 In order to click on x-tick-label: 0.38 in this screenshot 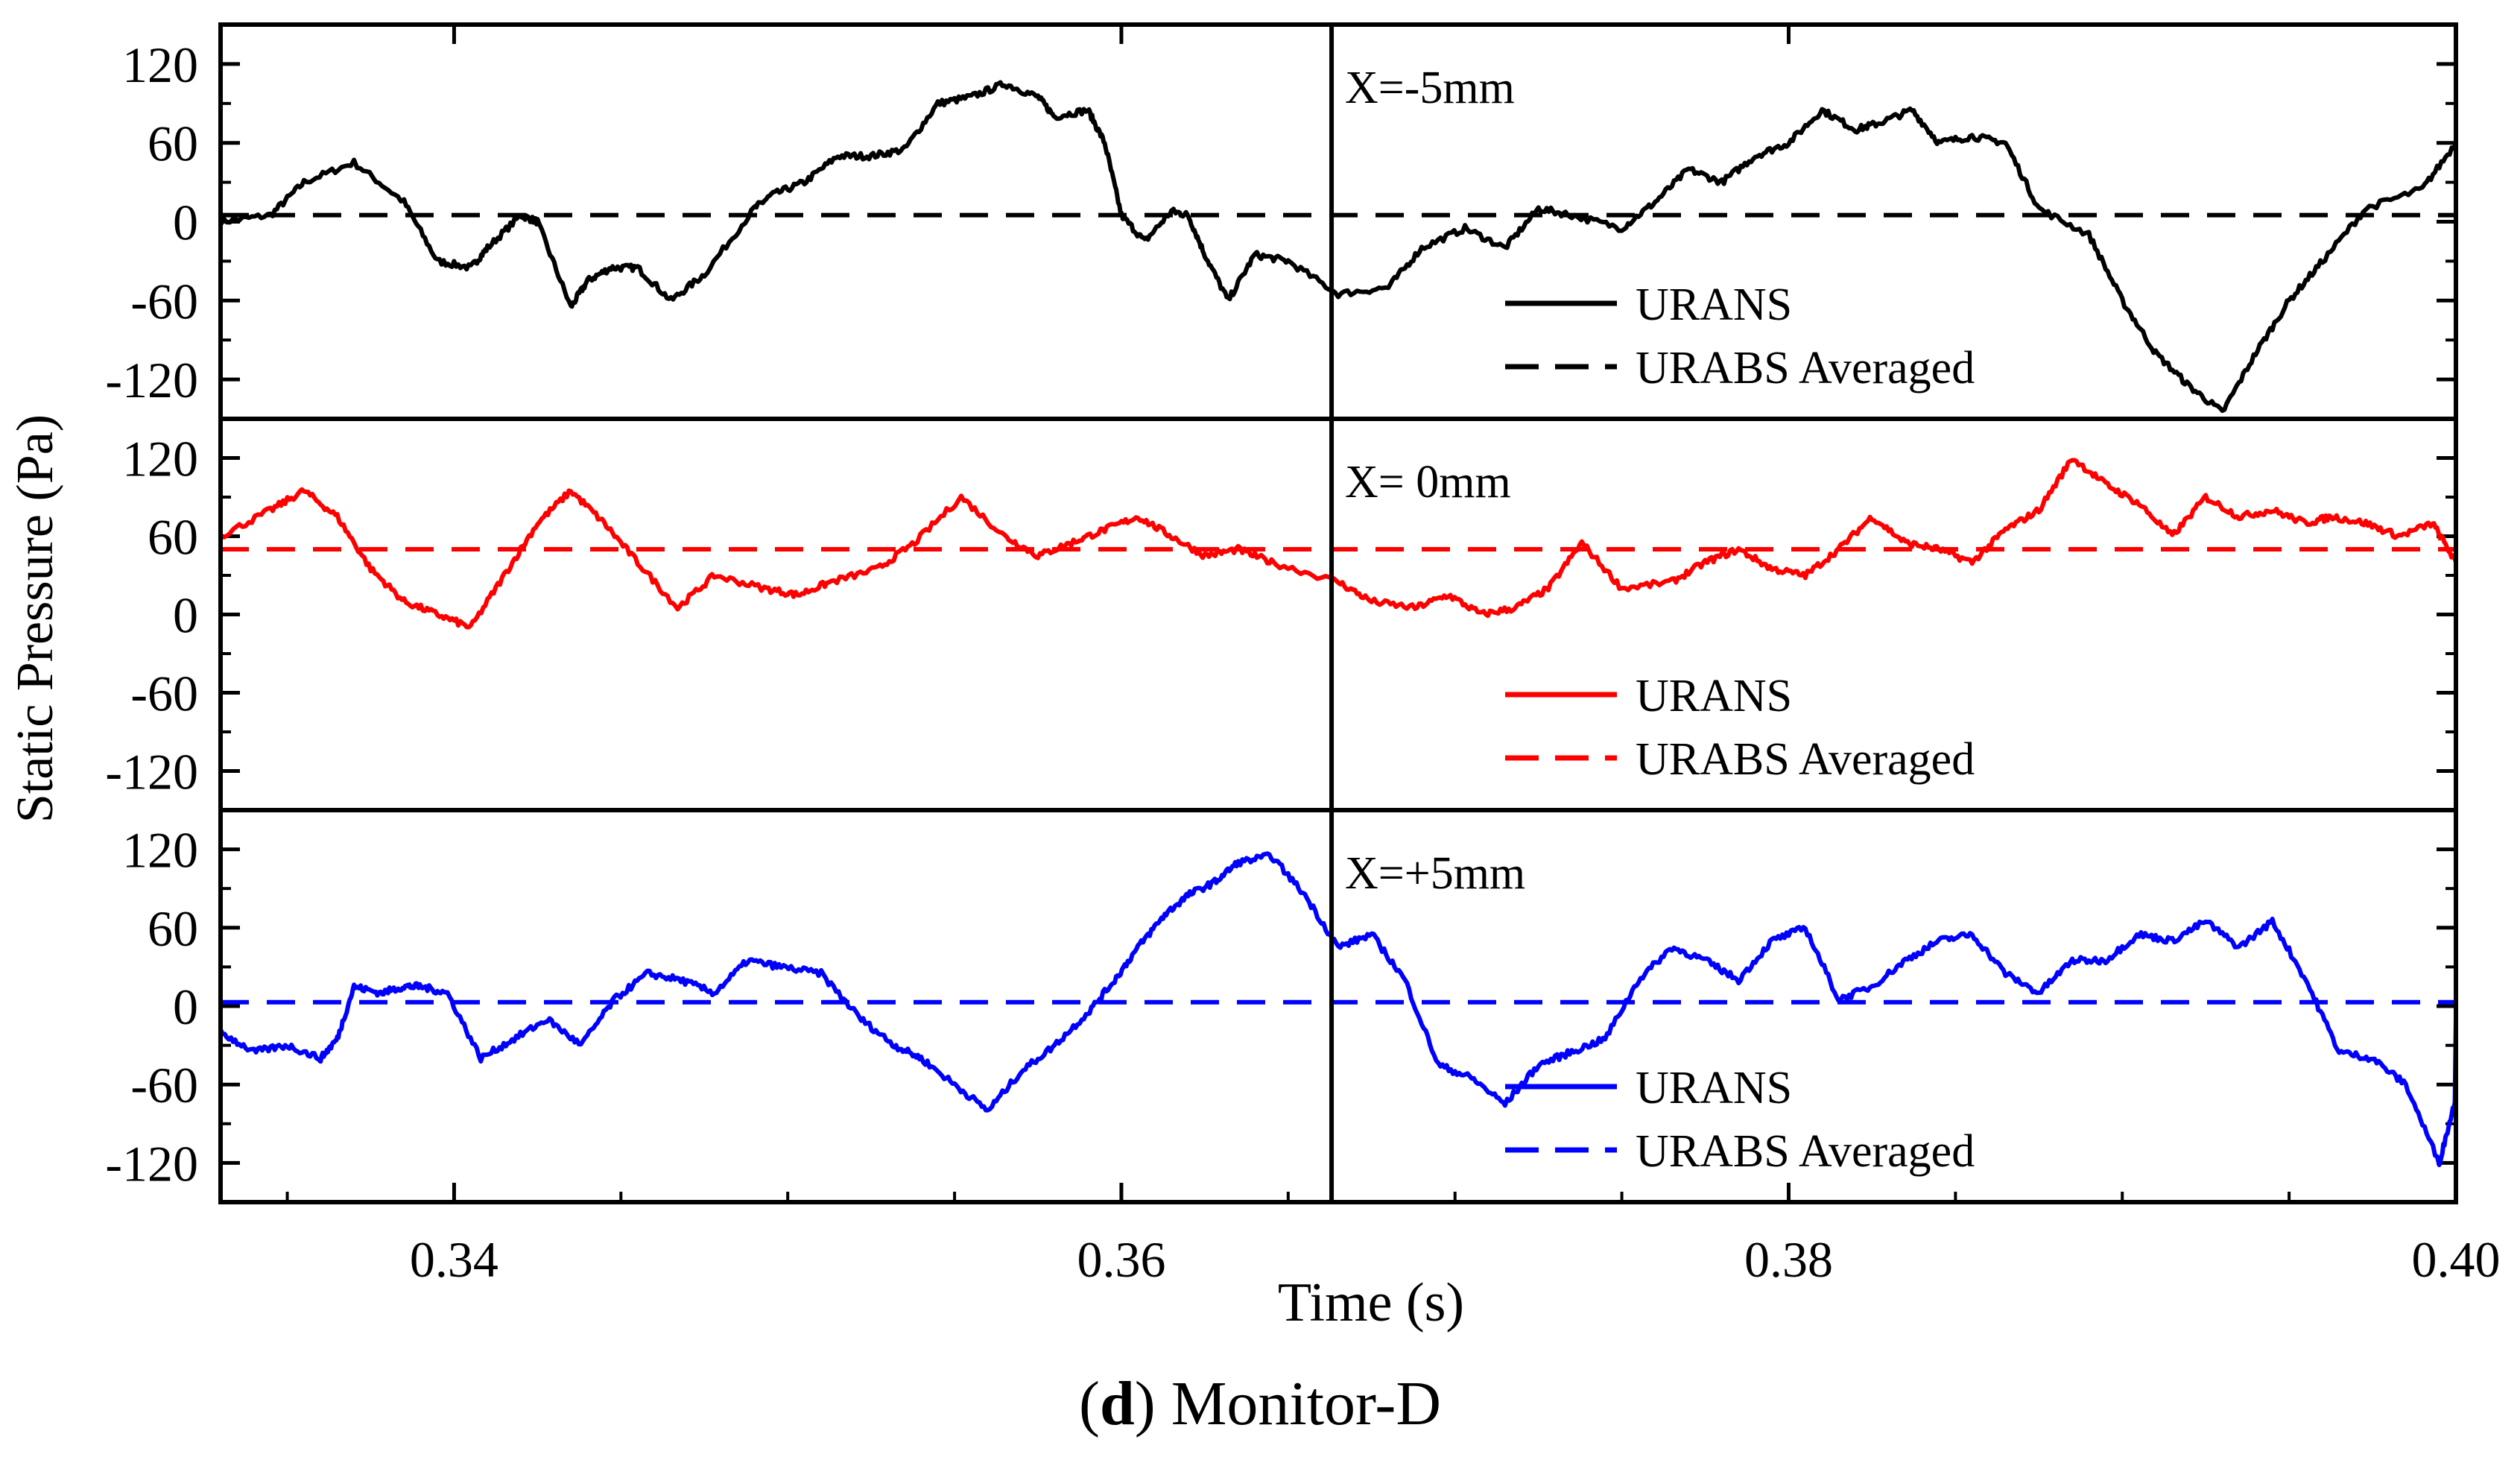, I will do `click(1788, 1259)`.